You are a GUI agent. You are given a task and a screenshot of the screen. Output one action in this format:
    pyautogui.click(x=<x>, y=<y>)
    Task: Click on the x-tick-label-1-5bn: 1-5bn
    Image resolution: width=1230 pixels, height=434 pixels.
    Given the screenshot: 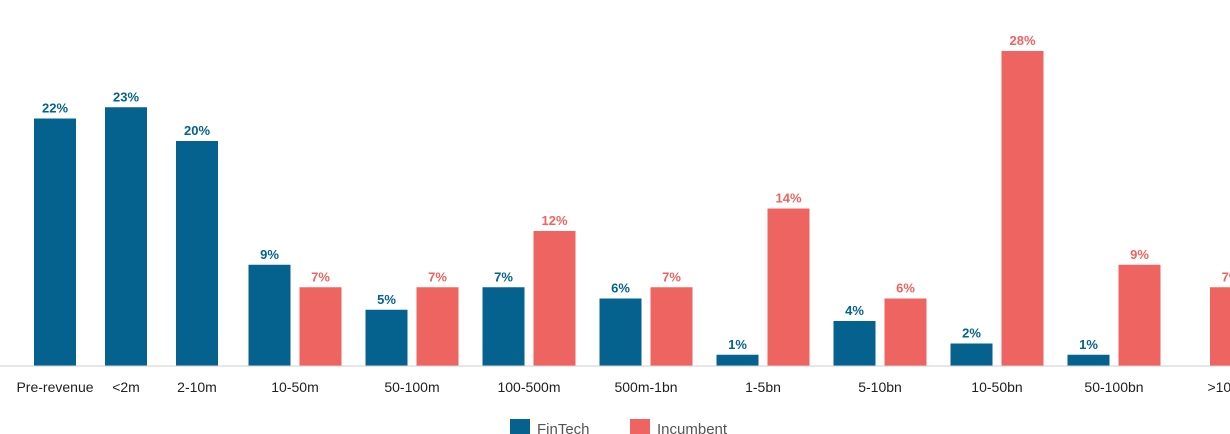 What is the action you would take?
    pyautogui.click(x=763, y=387)
    